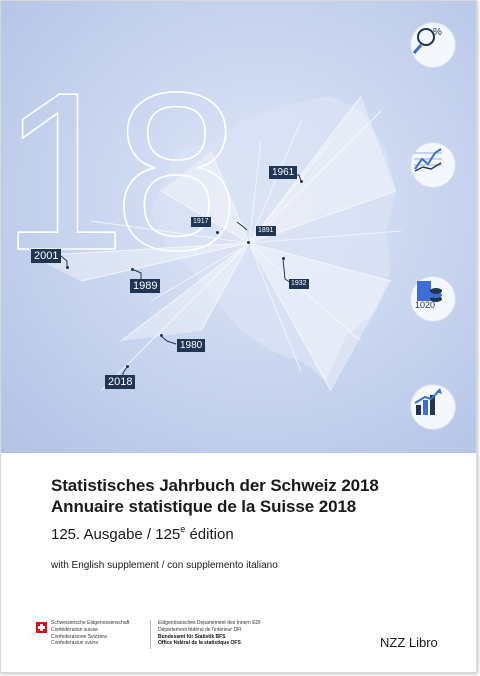  I want to click on rising-bar-chart-icon, so click(433, 407).